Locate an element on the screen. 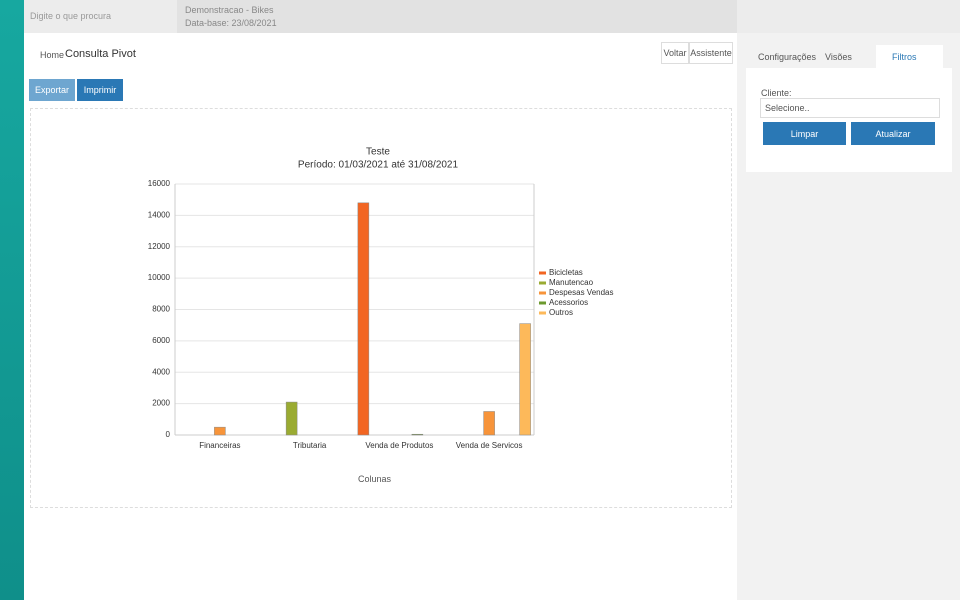 This screenshot has width=960, height=600. button: Assistente is located at coordinates (711, 53).